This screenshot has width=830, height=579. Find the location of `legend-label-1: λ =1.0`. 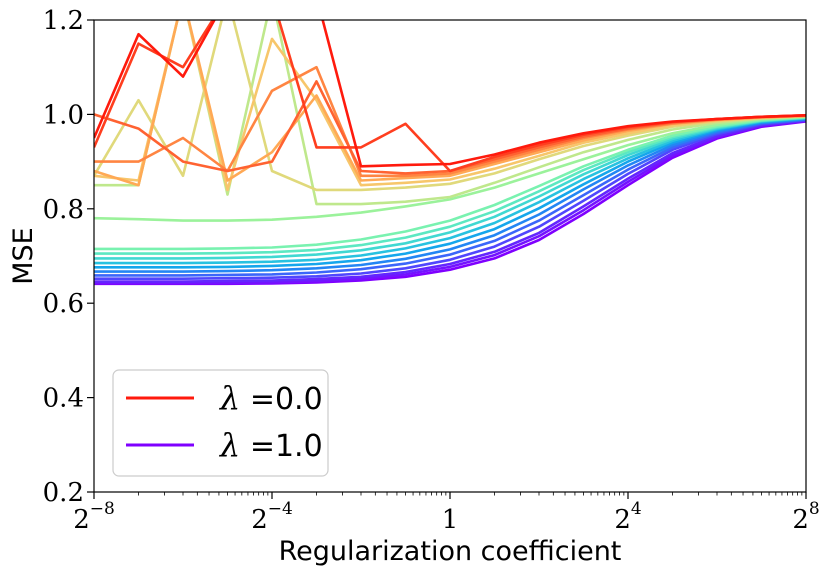

legend-label-1: λ =1.0 is located at coordinates (270, 445).